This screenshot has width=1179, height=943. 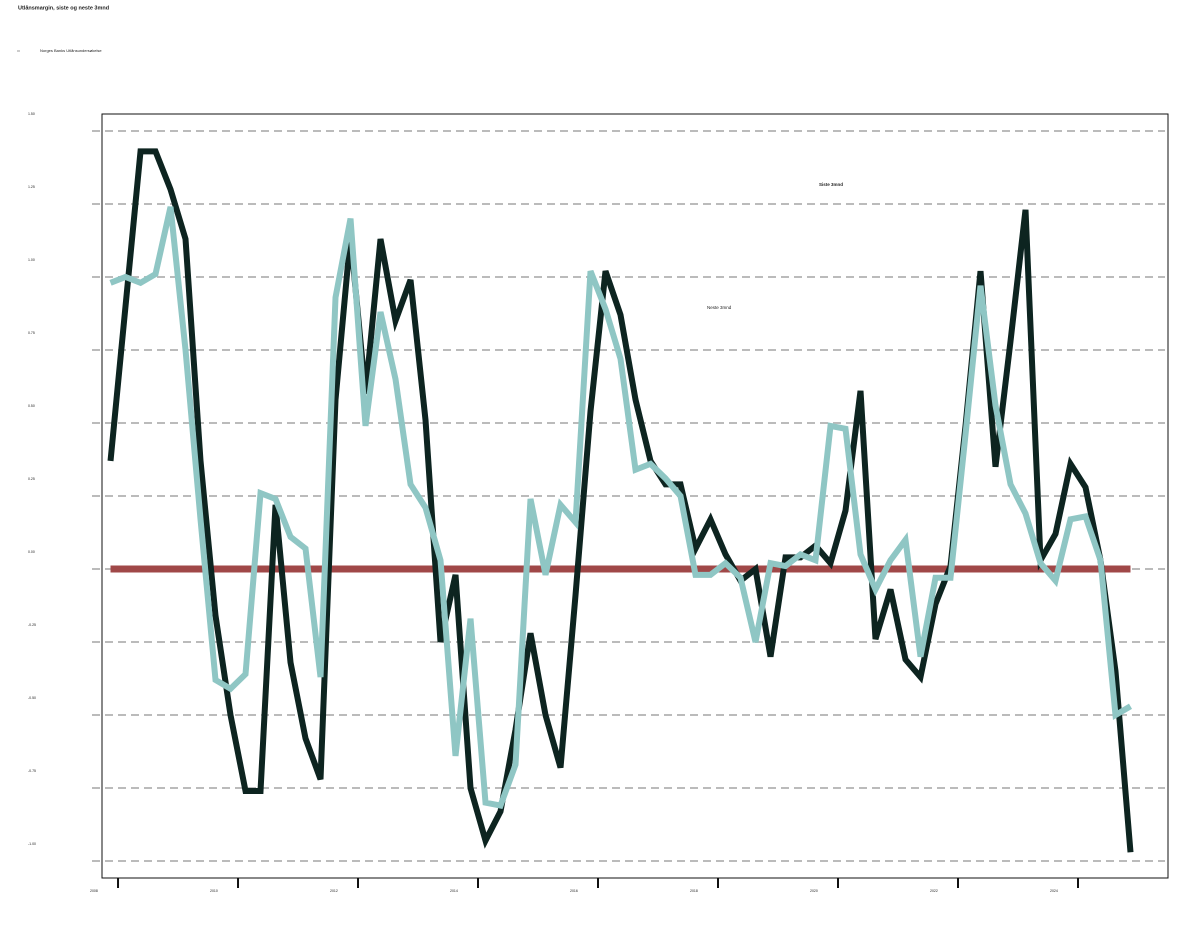 I want to click on series-label: Siste 3mnd, so click(x=831, y=184).